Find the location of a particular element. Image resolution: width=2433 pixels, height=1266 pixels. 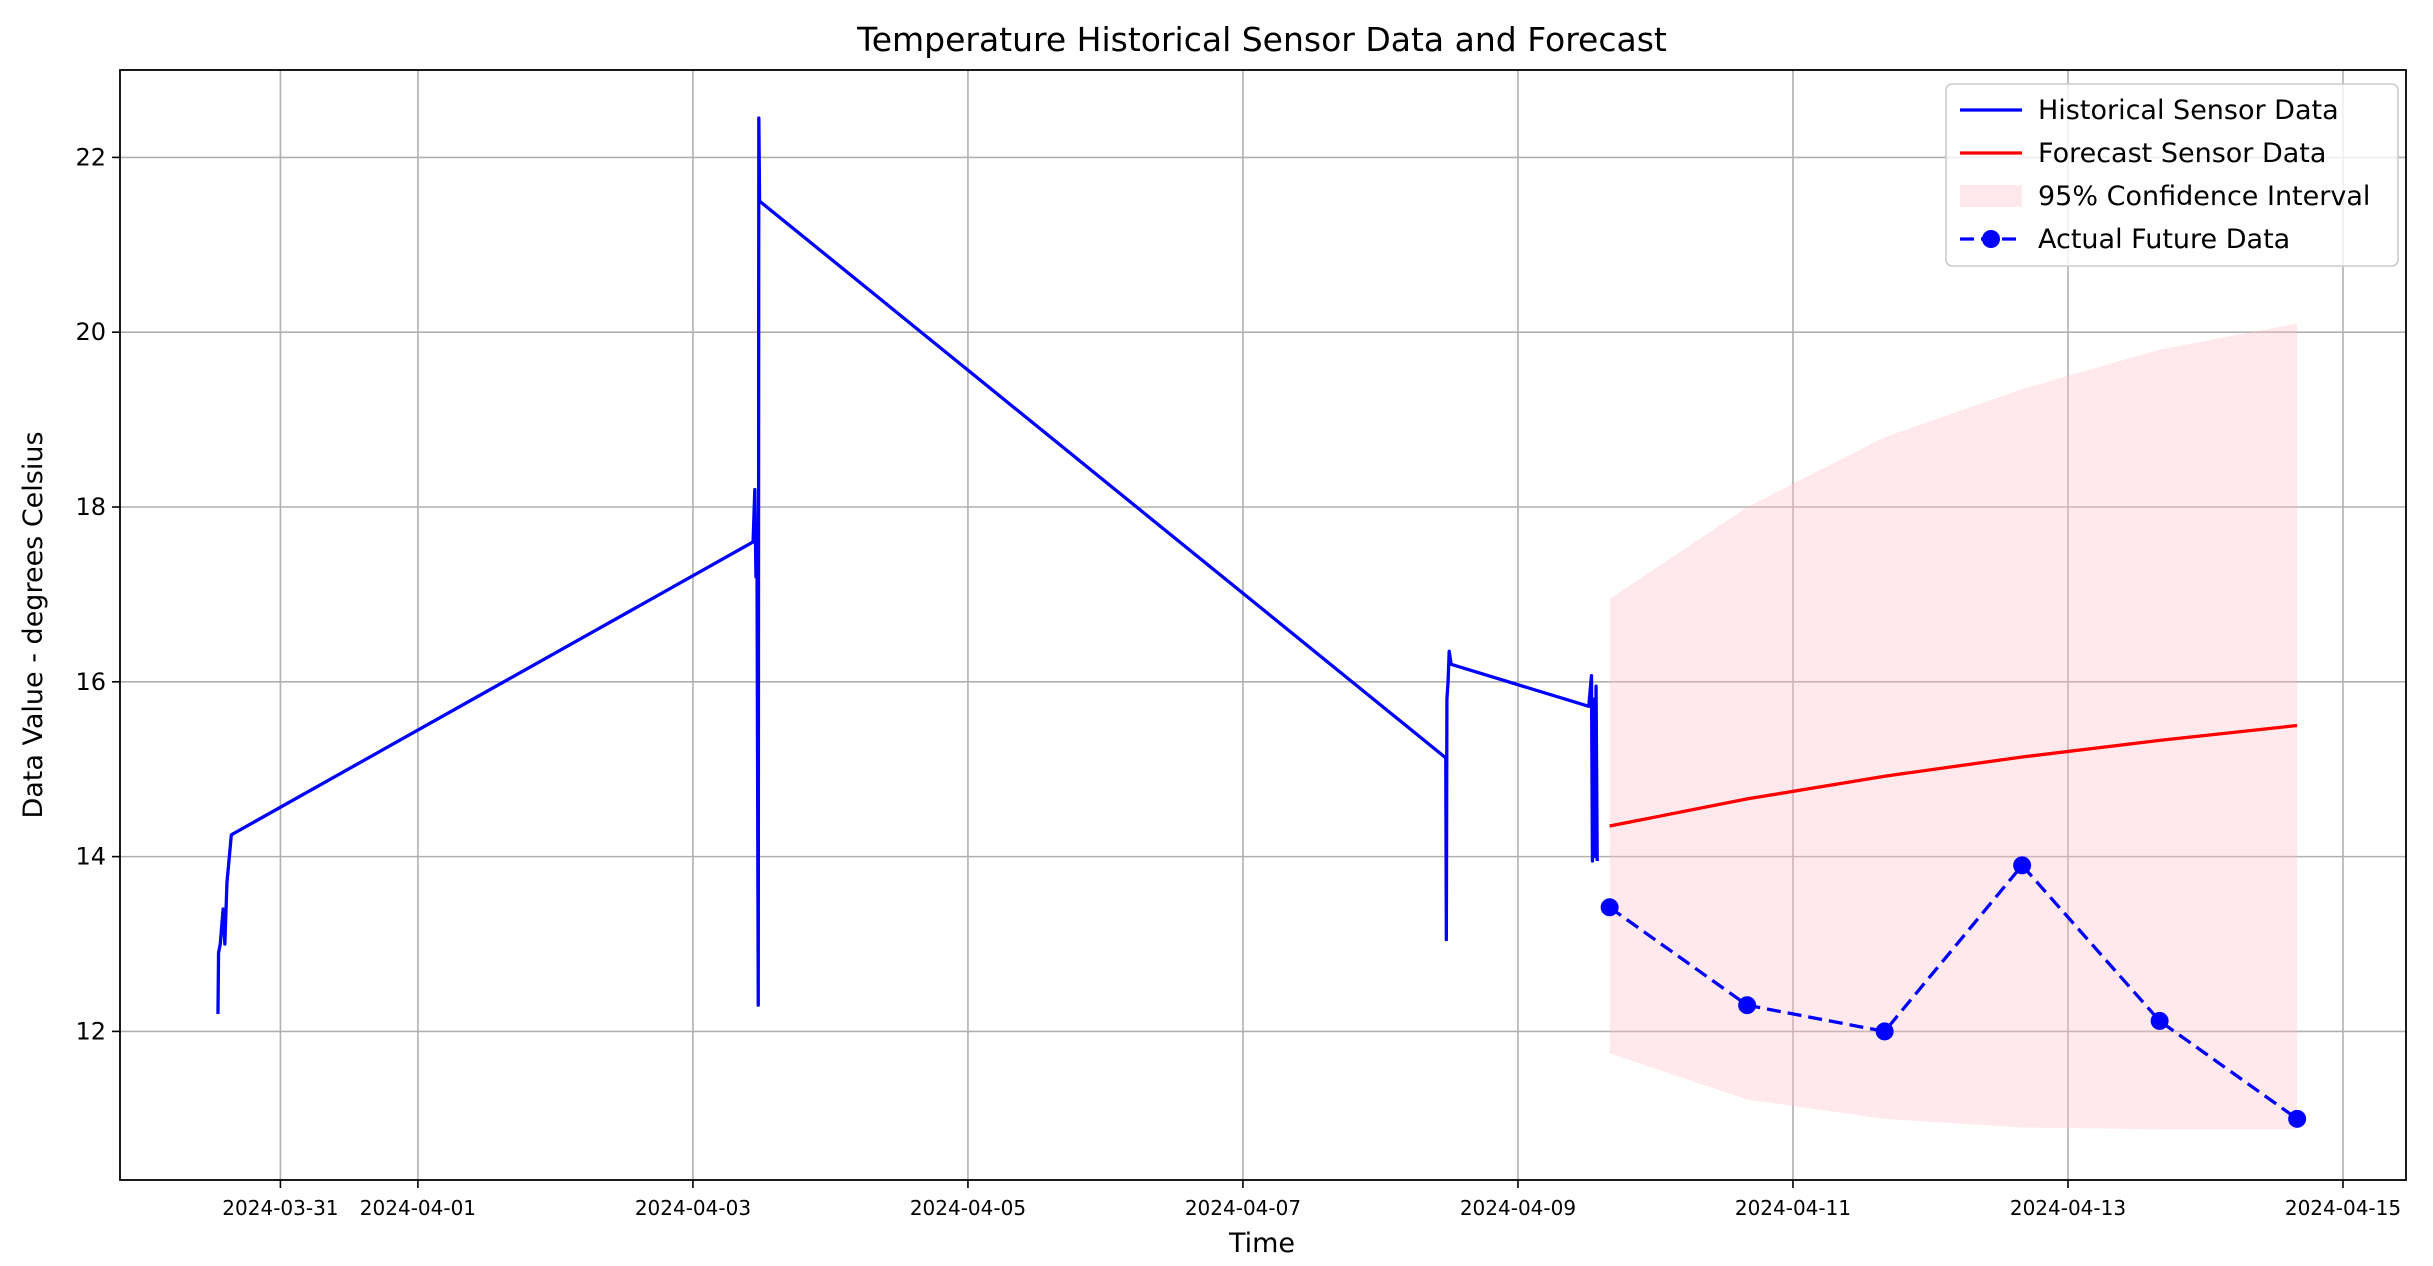

x-tick-label: 2024-04-05 is located at coordinates (968, 1208).